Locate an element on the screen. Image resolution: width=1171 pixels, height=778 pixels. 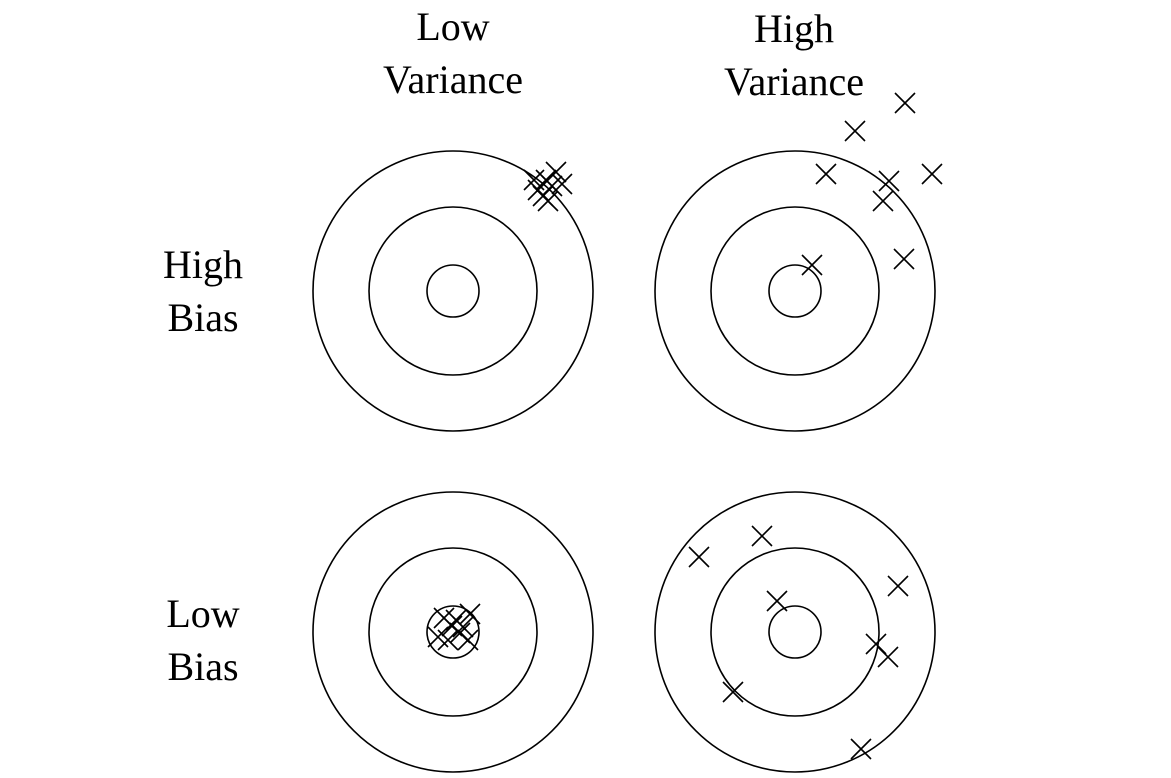
row-header-high-bias-line1: High is located at coordinates (203, 264).